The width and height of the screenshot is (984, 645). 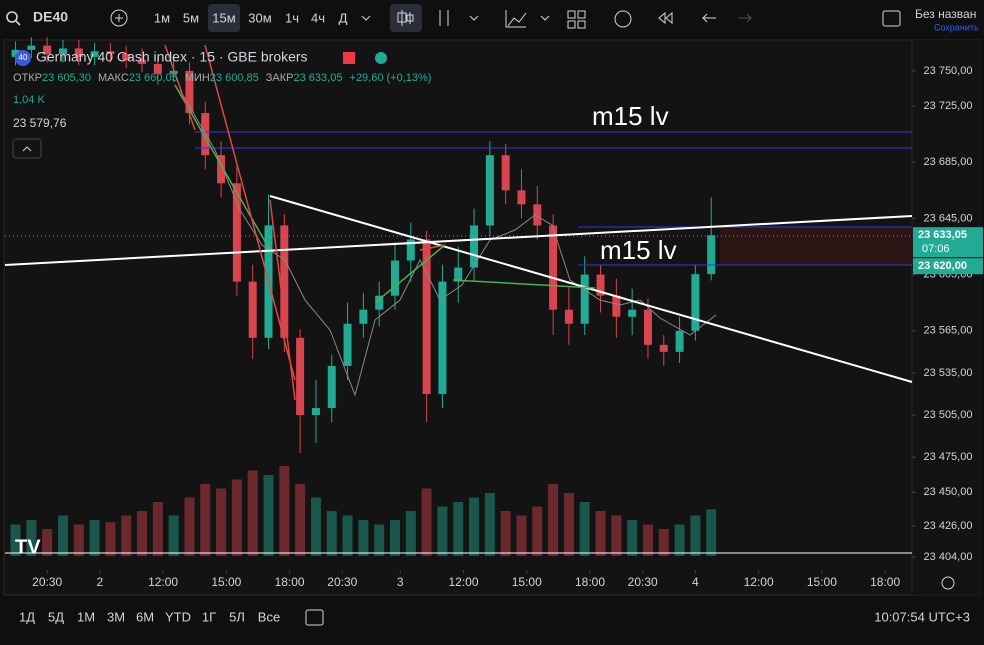 What do you see at coordinates (948, 373) in the screenshot?
I see `y-tick-label: 23 535,00` at bounding box center [948, 373].